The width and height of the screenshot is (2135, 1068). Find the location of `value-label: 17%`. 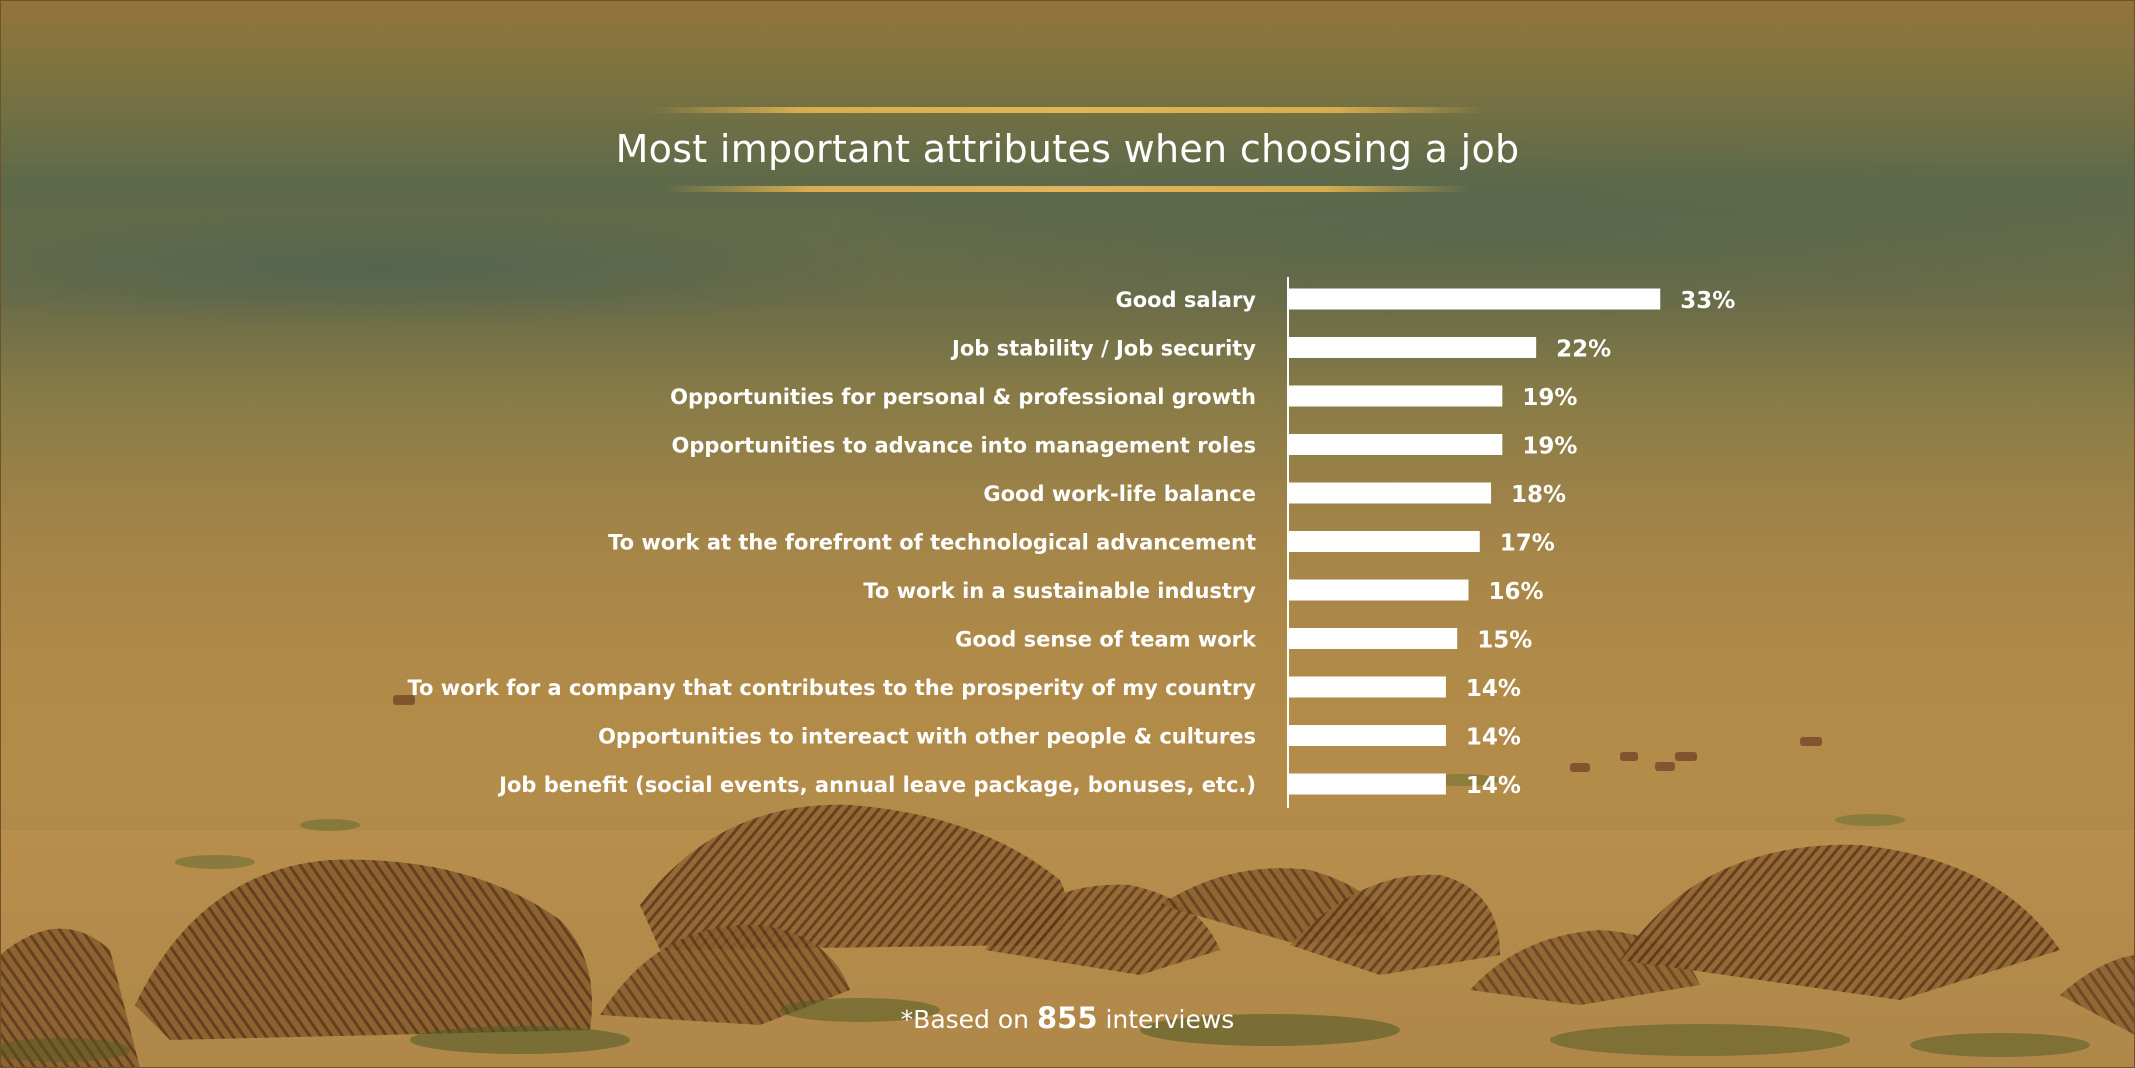

value-label: 17% is located at coordinates (1527, 544).